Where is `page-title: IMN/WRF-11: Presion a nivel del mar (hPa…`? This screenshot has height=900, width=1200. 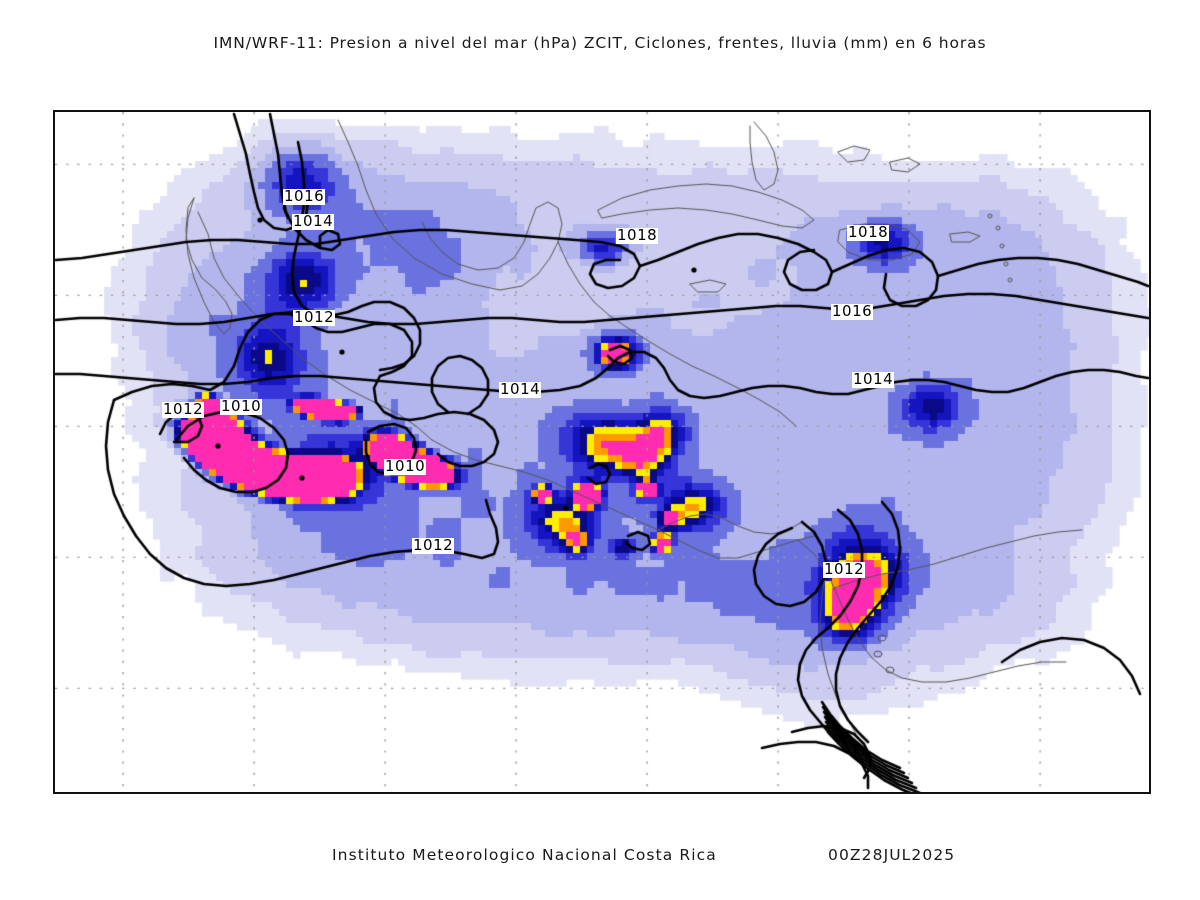 page-title: IMN/WRF-11: Presion a nivel del mar (hPa… is located at coordinates (600, 43).